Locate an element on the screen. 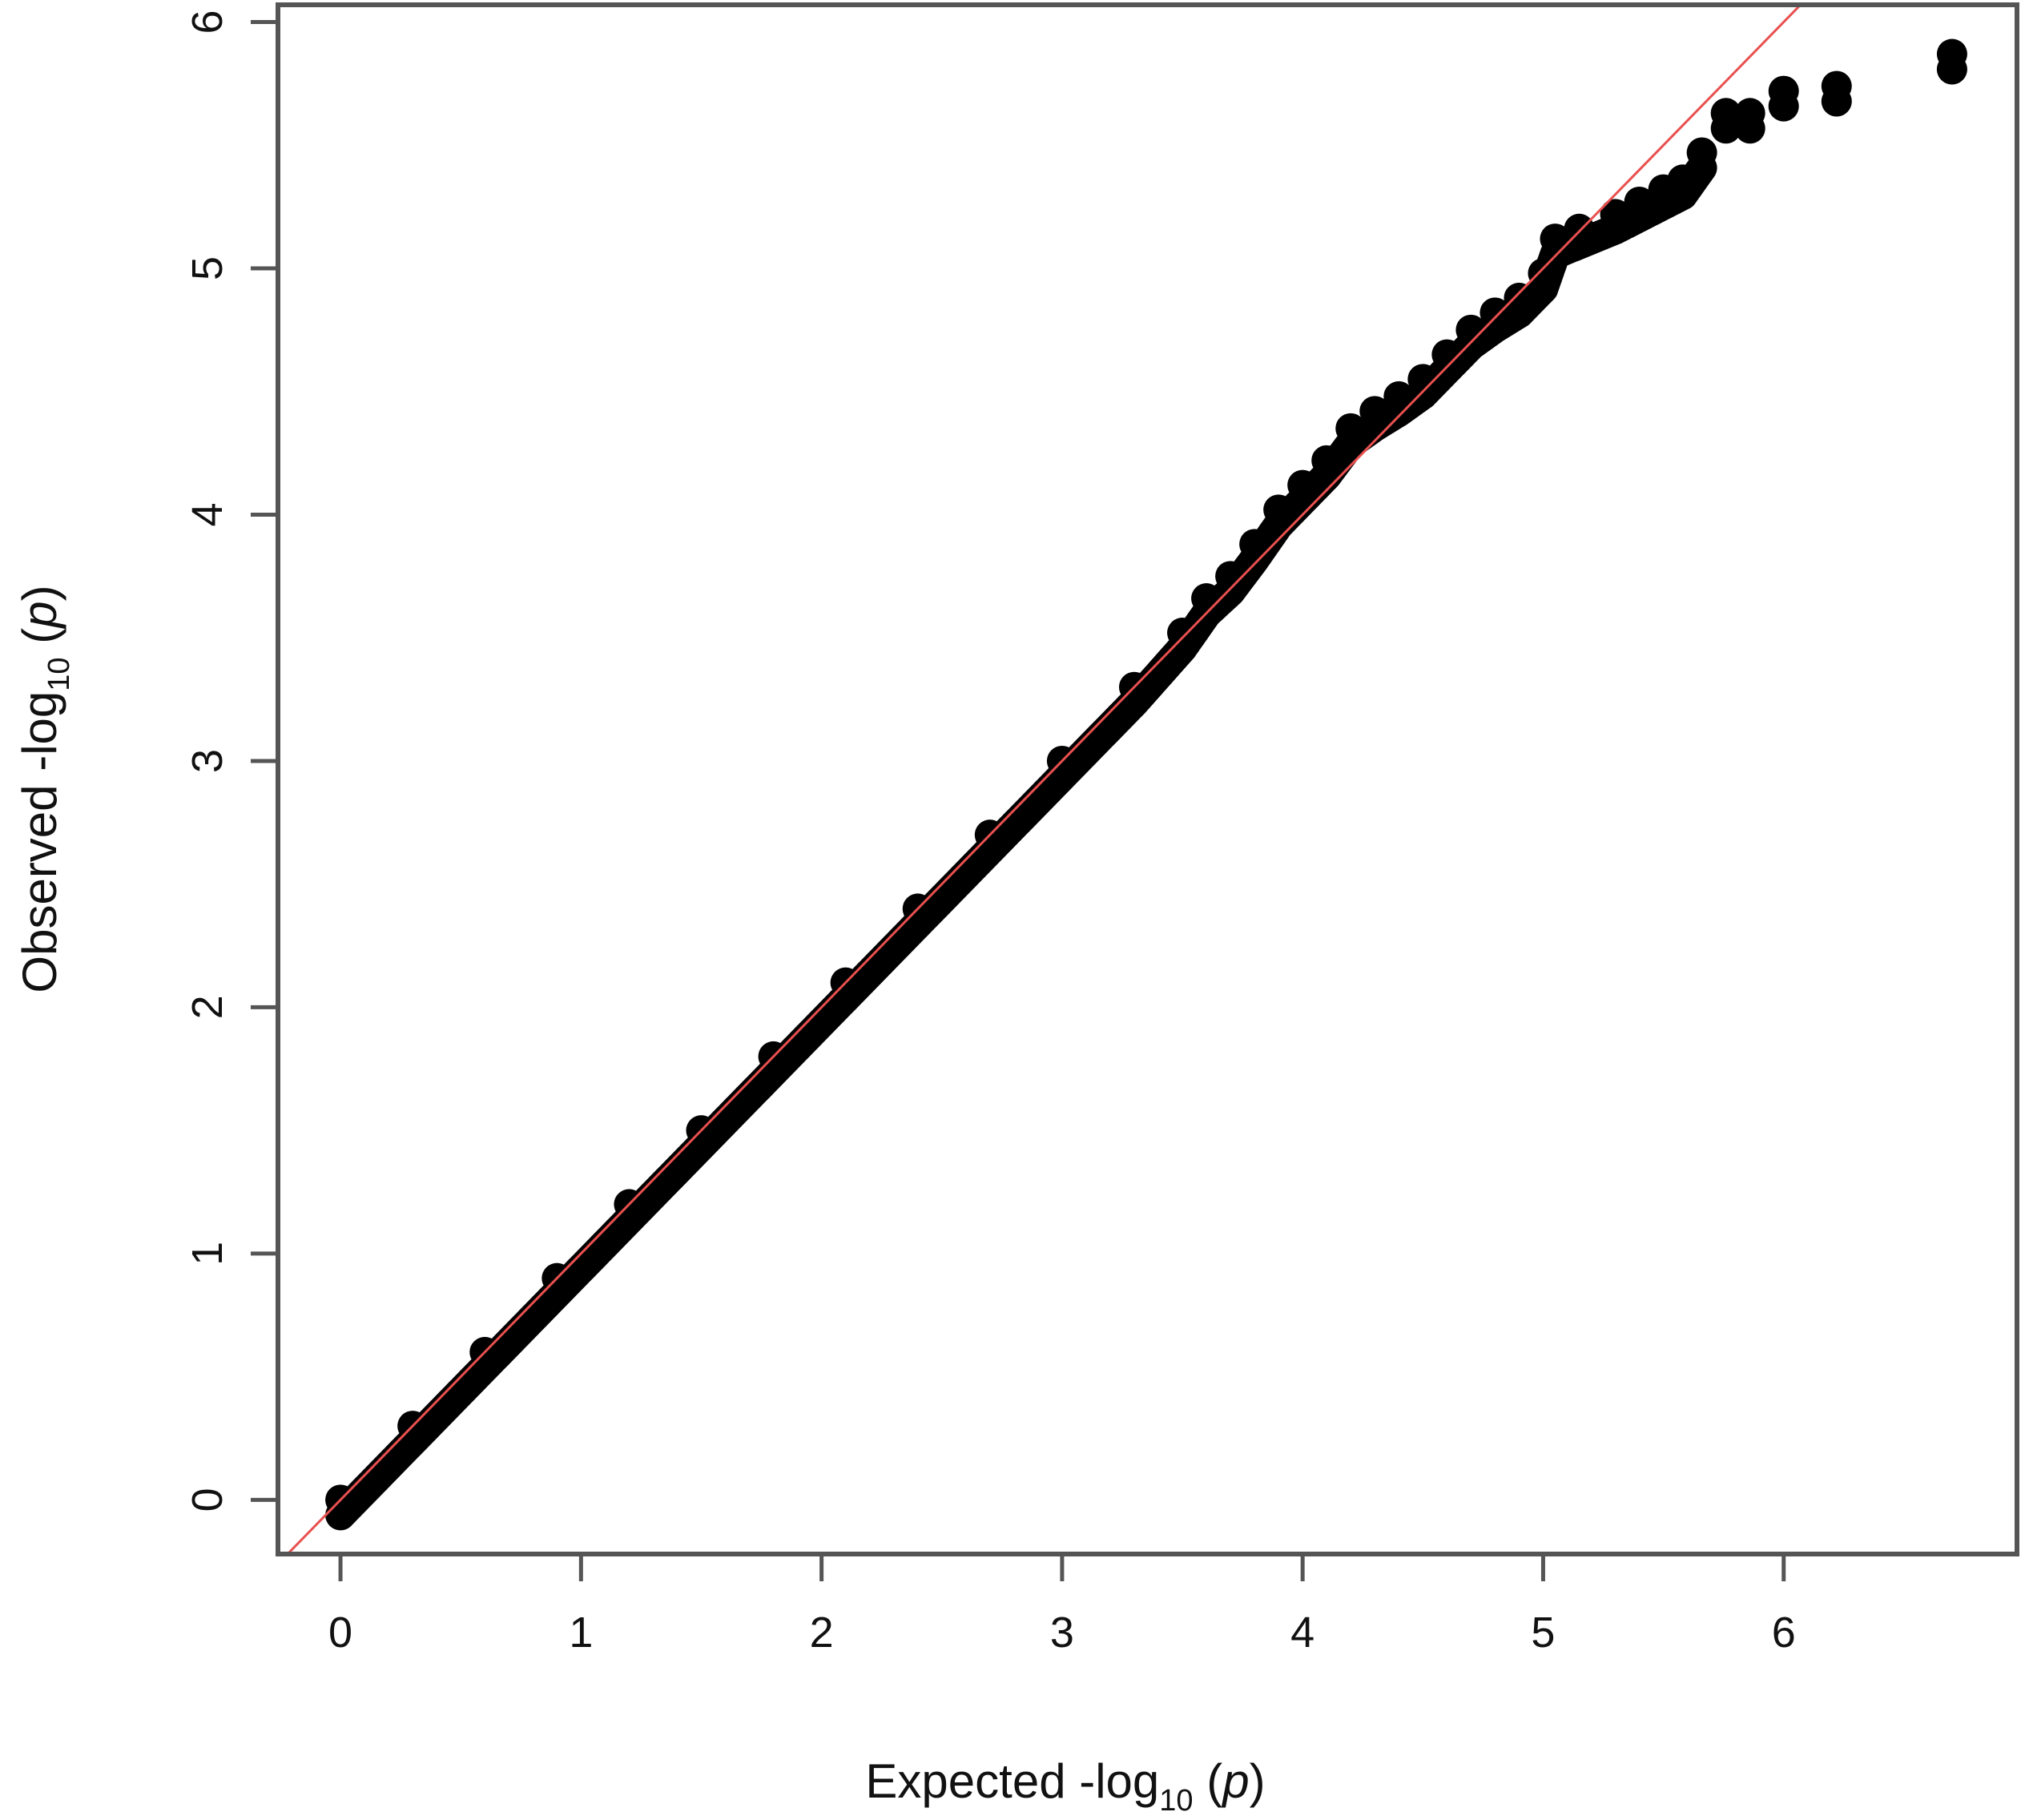 This screenshot has height=1820, width=2025. y-tick-label: 1 is located at coordinates (207, 1254).